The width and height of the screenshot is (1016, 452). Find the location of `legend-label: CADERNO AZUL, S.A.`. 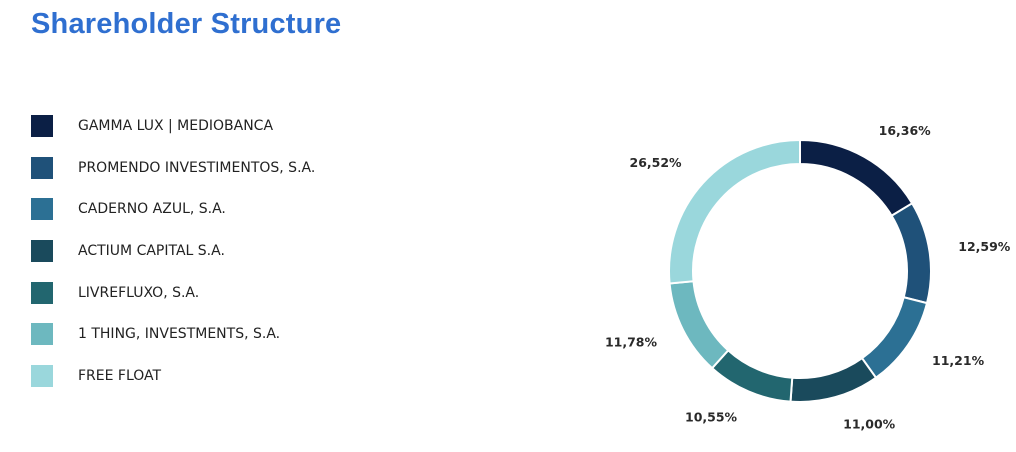

legend-label: CADERNO AZUL, S.A. is located at coordinates (152, 209).